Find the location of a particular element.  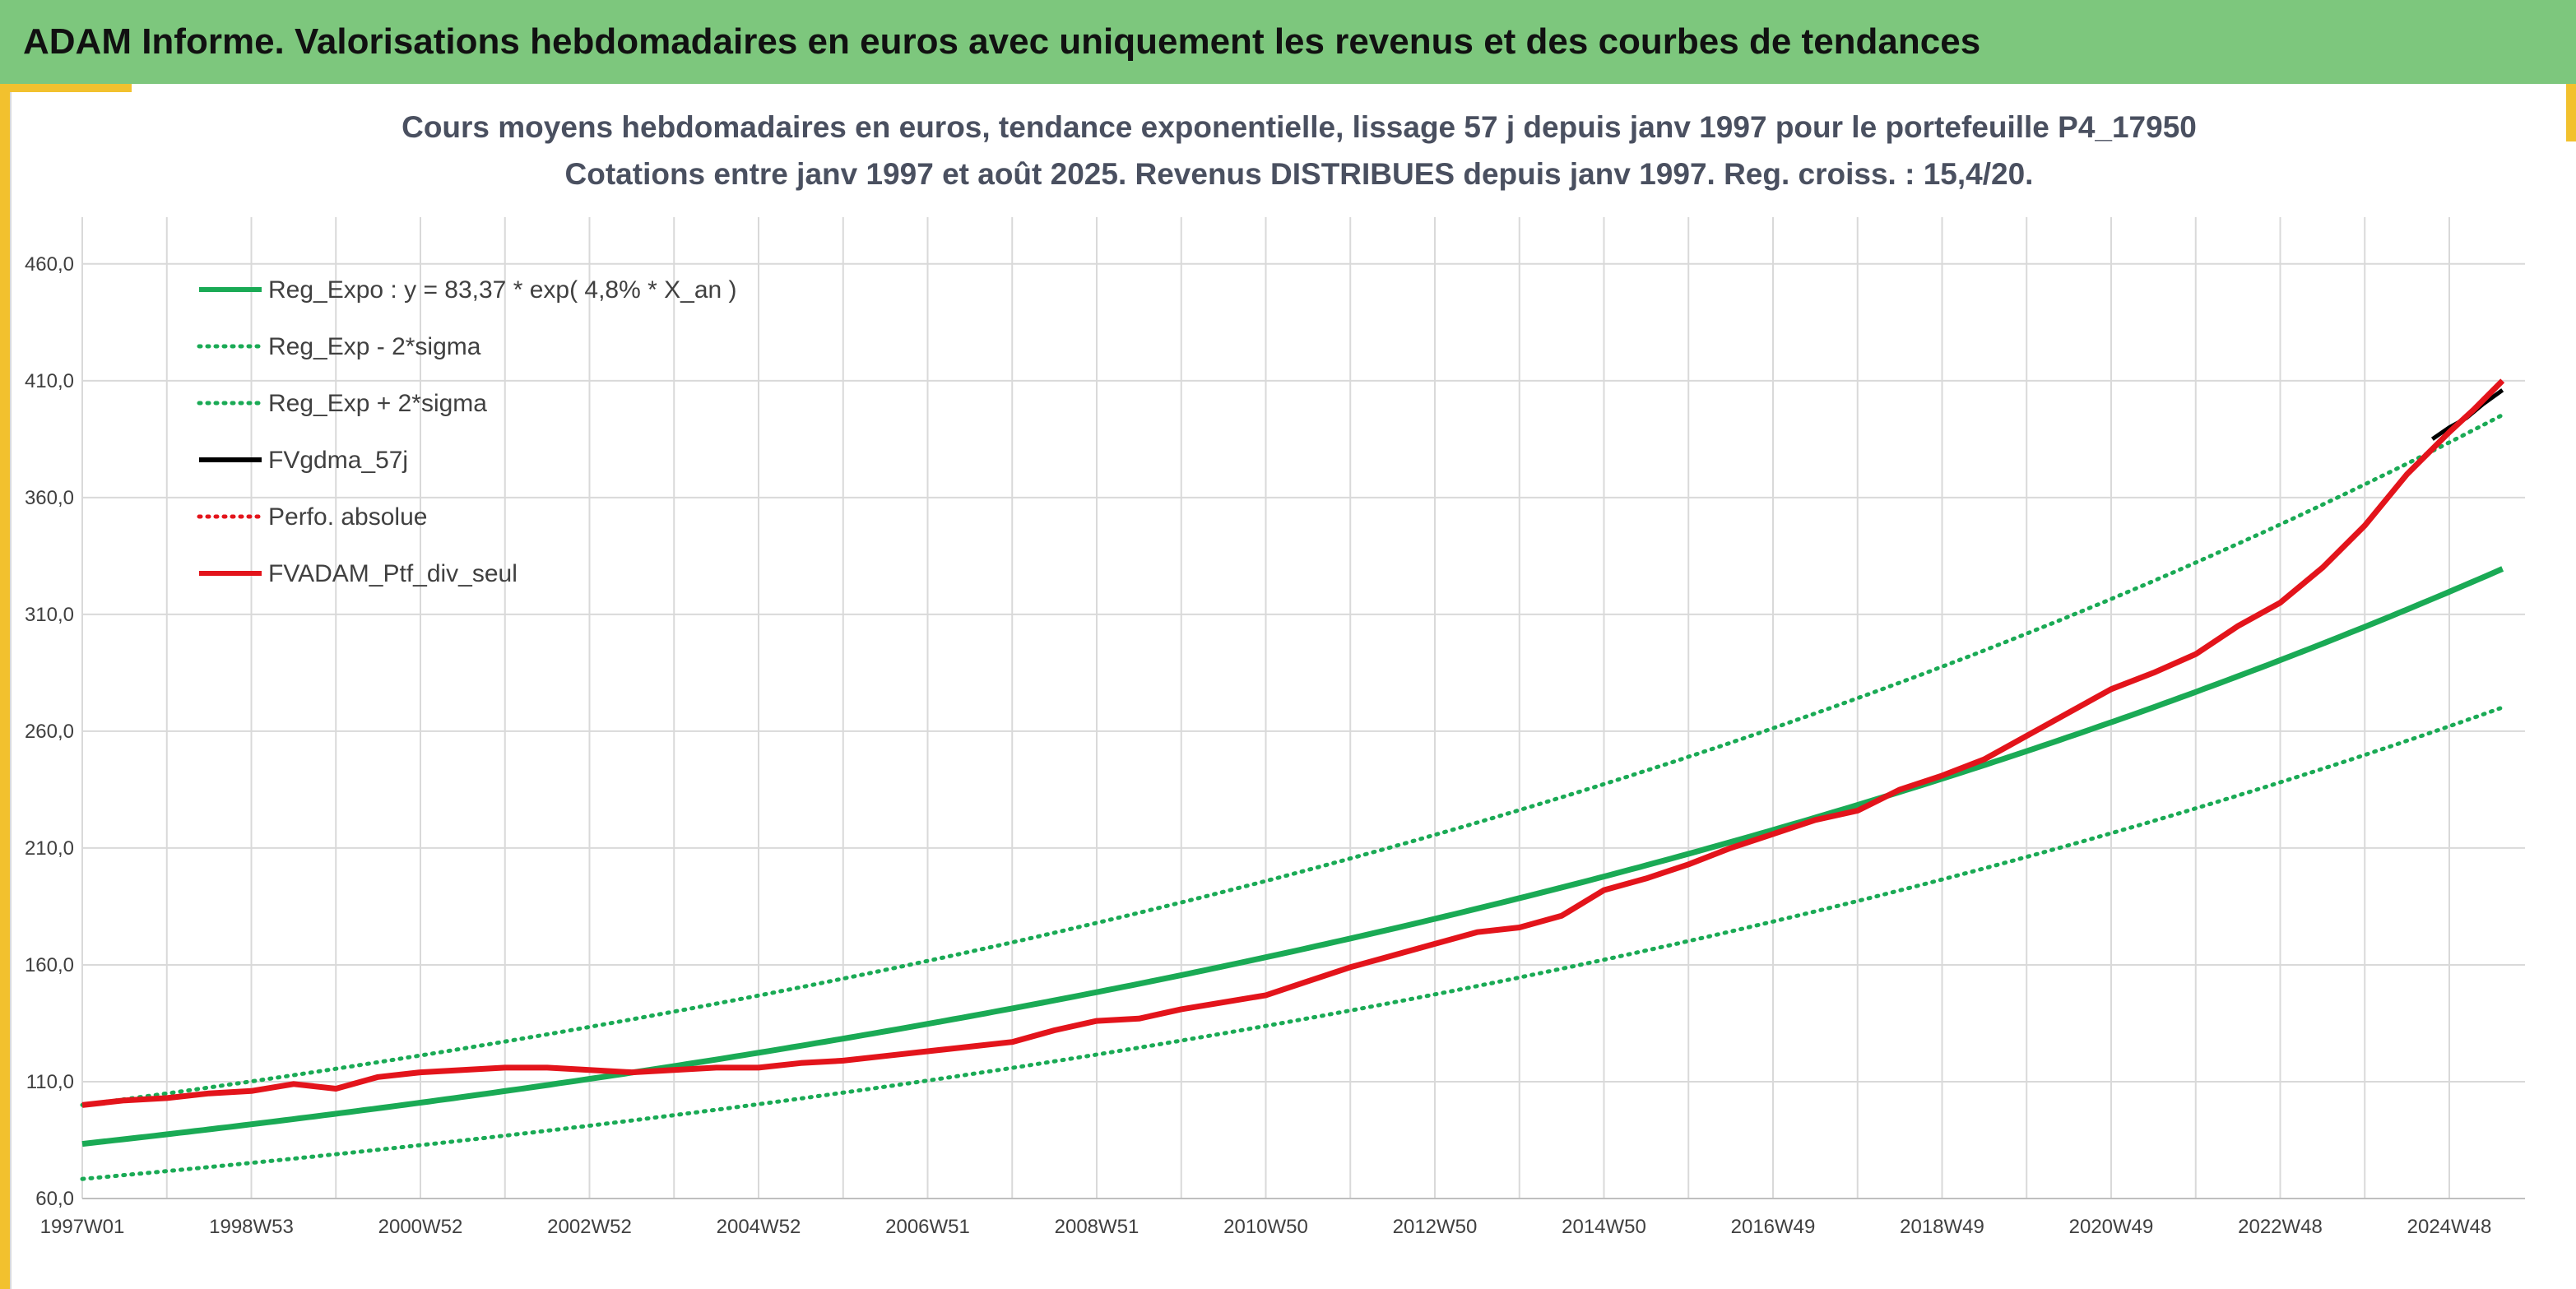

x-tick-label: 2020W49 is located at coordinates (2111, 1227).